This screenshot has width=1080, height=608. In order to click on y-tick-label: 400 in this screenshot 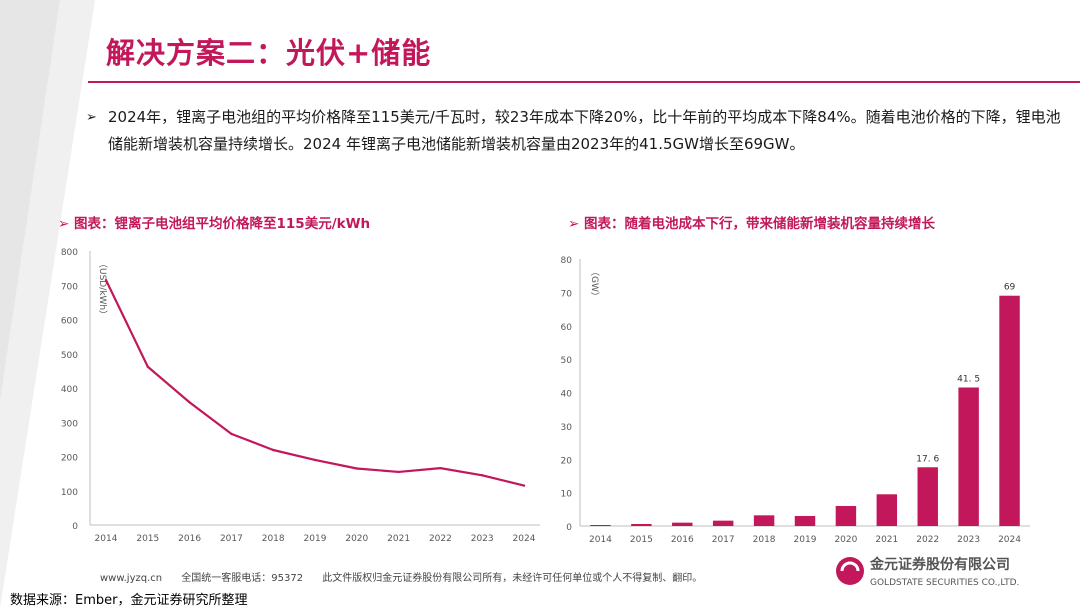, I will do `click(69, 390)`.